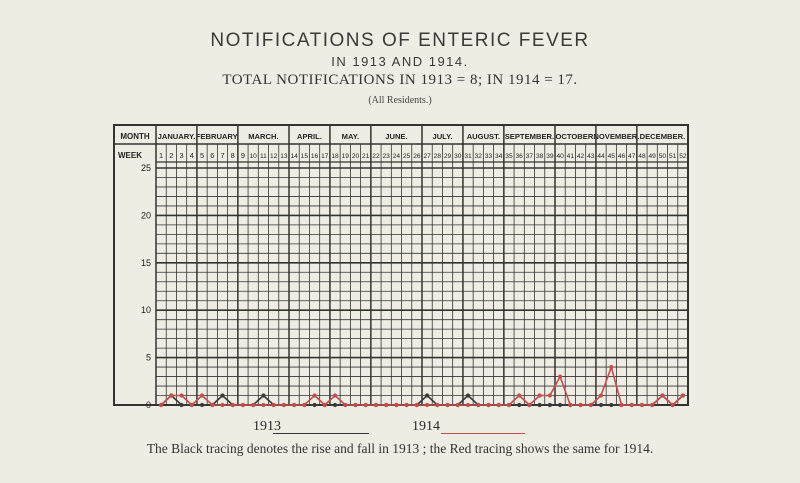 Image resolution: width=800 pixels, height=483 pixels. What do you see at coordinates (254, 156) in the screenshot?
I see `week-number: 10` at bounding box center [254, 156].